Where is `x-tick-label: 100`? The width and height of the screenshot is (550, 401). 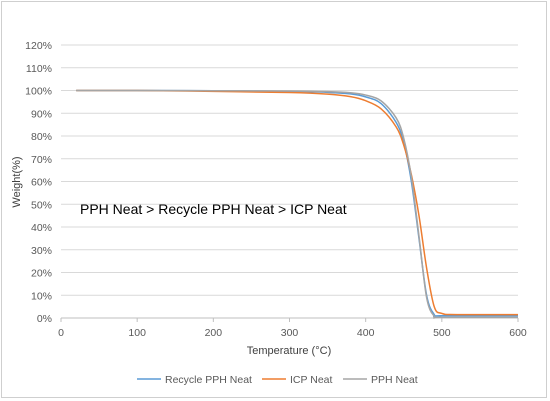
x-tick-label: 100 is located at coordinates (137, 333).